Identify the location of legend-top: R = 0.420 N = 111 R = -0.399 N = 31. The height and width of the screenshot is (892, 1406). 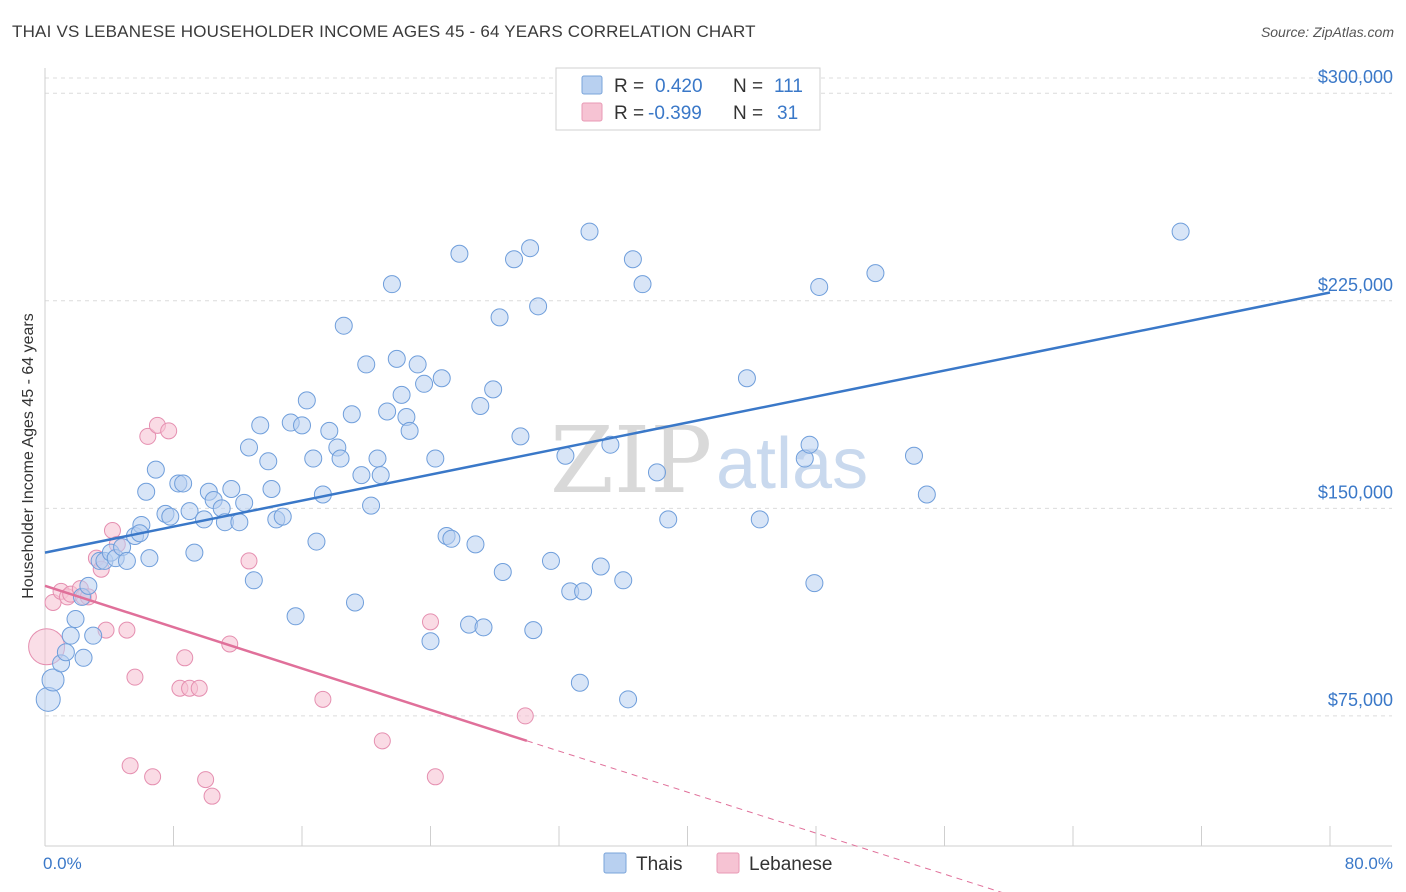
(688, 99).